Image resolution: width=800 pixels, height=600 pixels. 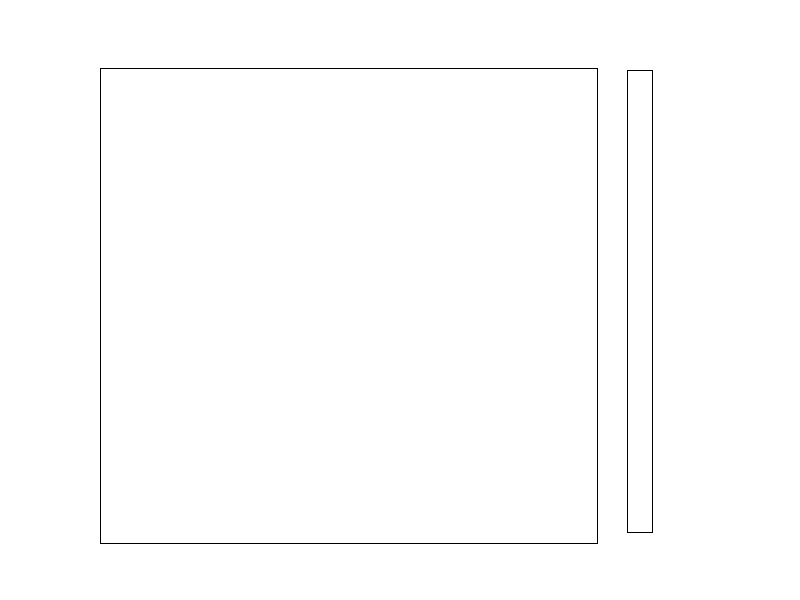 I want to click on colorbar, so click(x=640, y=301).